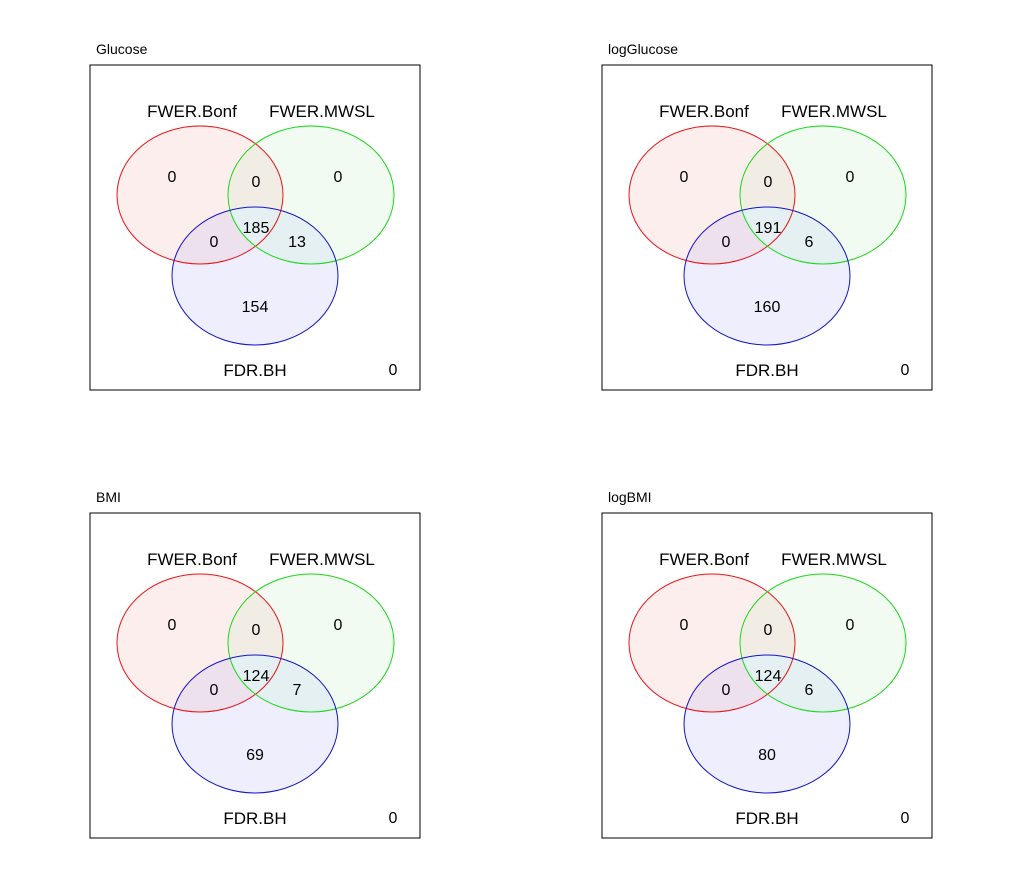 This screenshot has width=1023, height=895. What do you see at coordinates (255, 755) in the screenshot?
I see `count-c-only: 69` at bounding box center [255, 755].